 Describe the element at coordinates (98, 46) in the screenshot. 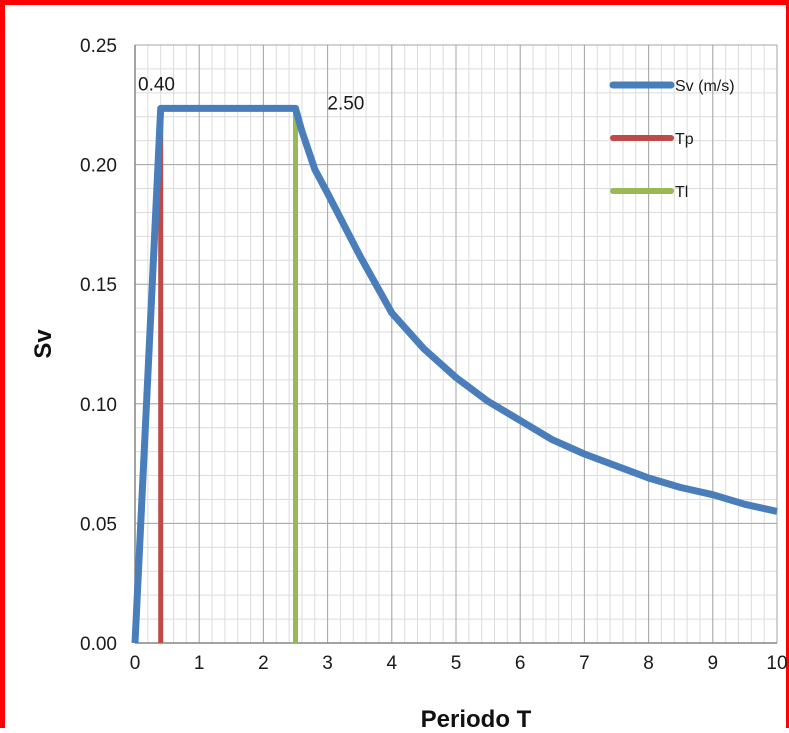

I see `y-tick-label: 0.25` at that location.